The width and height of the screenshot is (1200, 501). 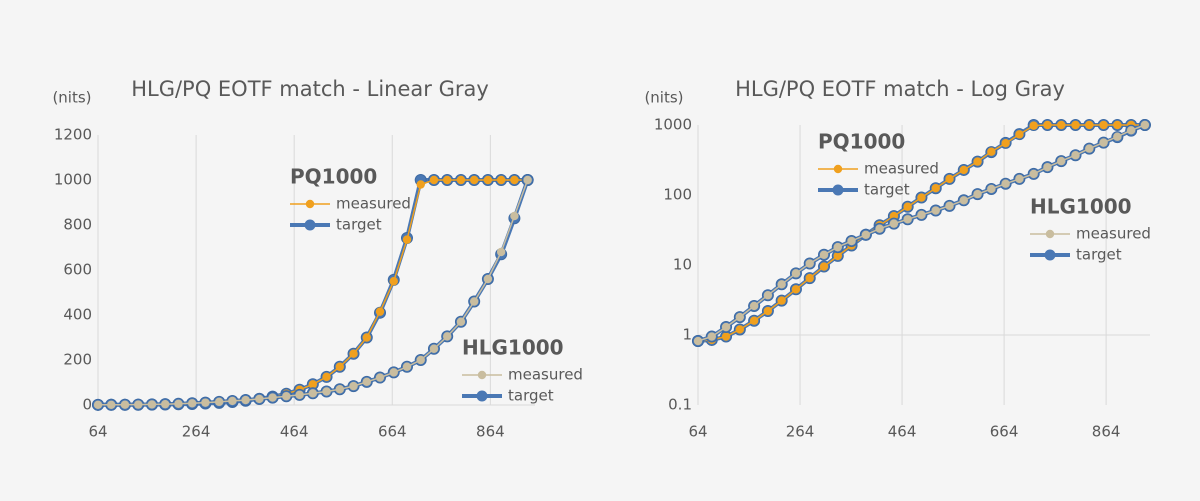 What do you see at coordinates (87, 405) in the screenshot?
I see `y-tick-label: 0` at bounding box center [87, 405].